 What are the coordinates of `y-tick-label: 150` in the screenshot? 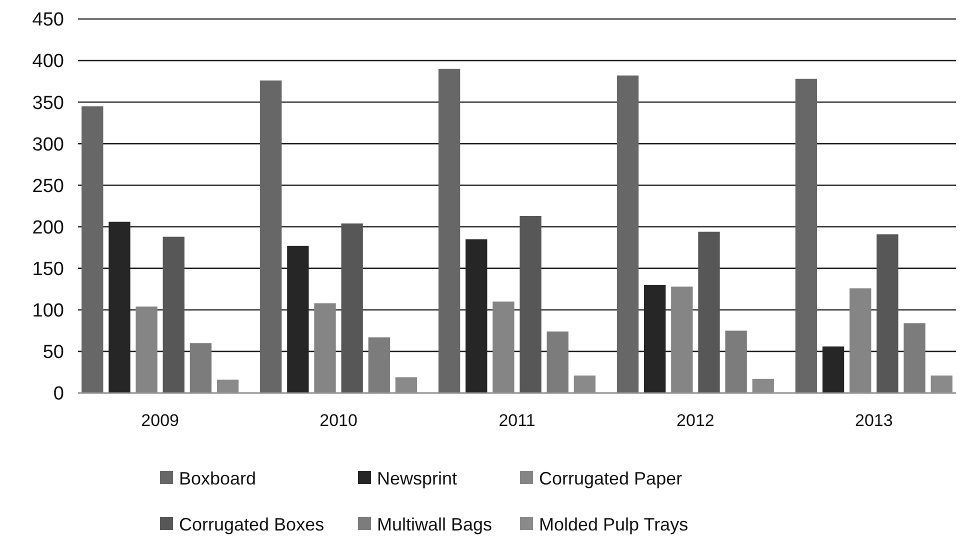 It's located at (48, 269).